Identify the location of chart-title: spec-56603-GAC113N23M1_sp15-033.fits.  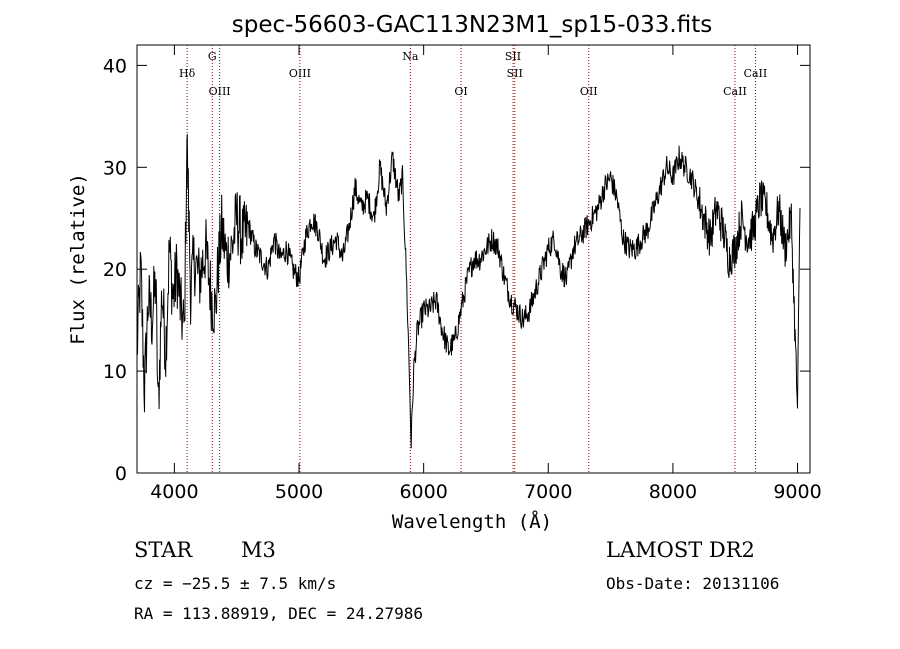
(472, 25).